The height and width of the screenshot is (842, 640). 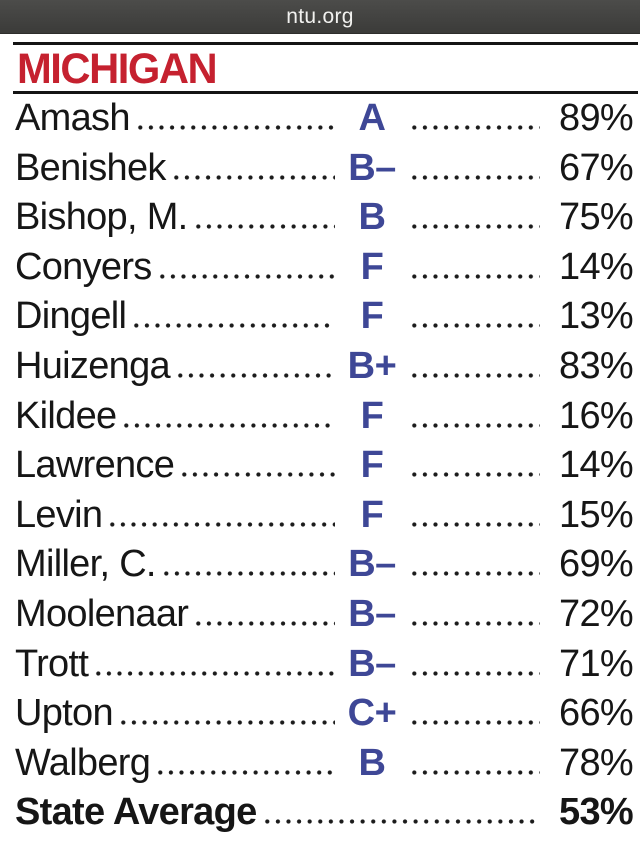 What do you see at coordinates (372, 713) in the screenshot?
I see `member-grade: C+` at bounding box center [372, 713].